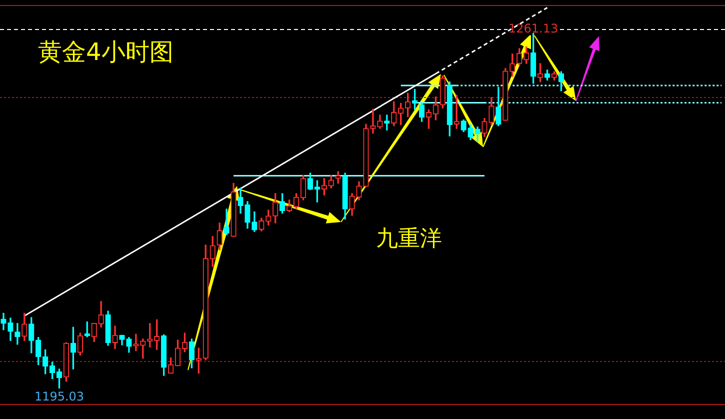 The width and height of the screenshot is (725, 419). What do you see at coordinates (533, 28) in the screenshot?
I see `annotation: 1261.13` at bounding box center [533, 28].